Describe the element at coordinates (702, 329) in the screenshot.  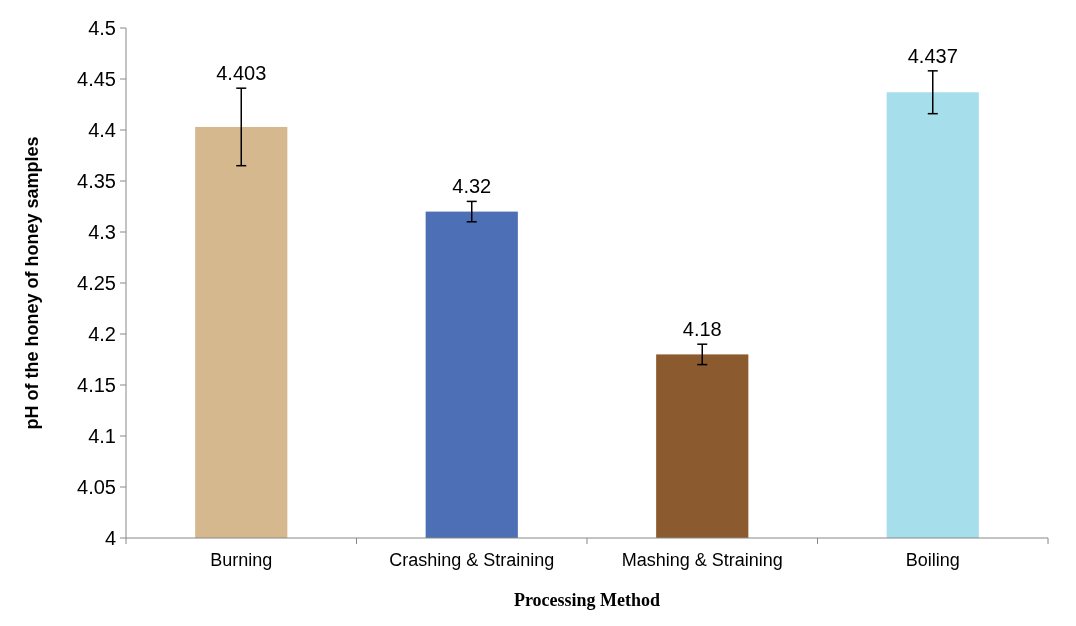
I see `data-label: 4.18` at that location.